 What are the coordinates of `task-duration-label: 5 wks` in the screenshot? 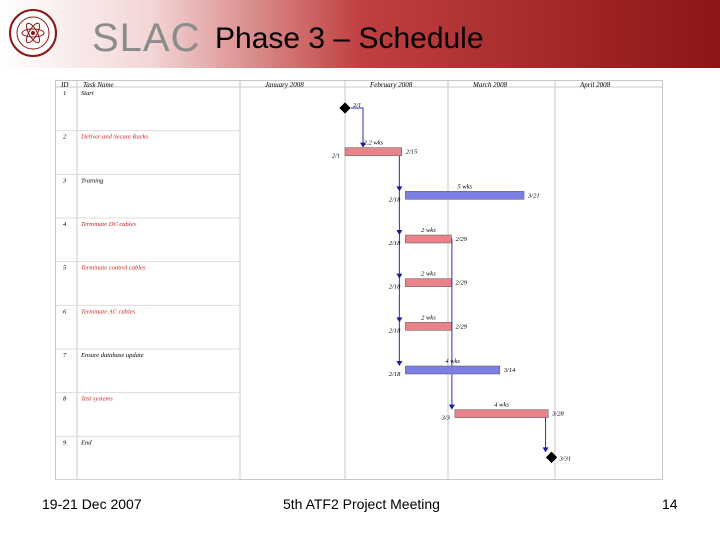 It's located at (464, 186).